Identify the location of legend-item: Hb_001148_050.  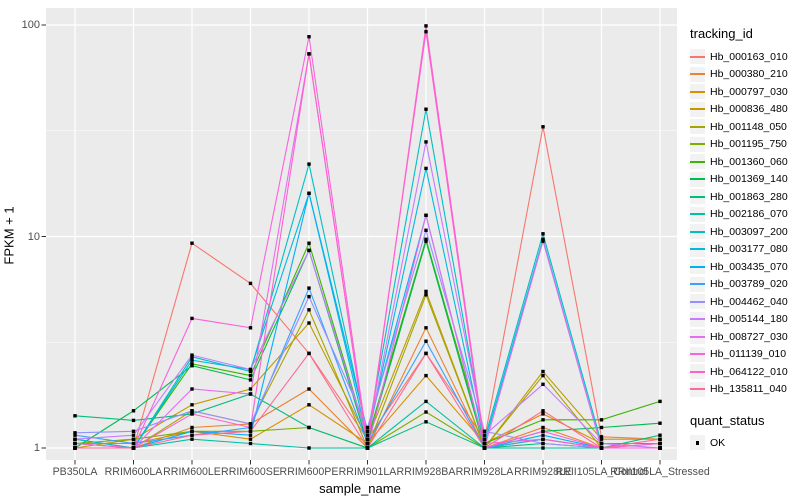
(744, 127).